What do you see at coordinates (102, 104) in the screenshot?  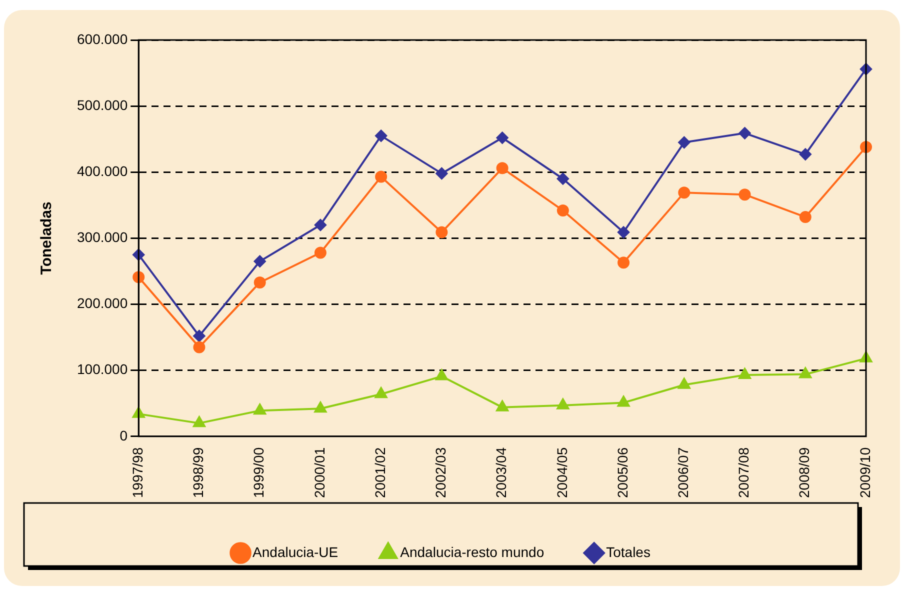 I see `y-tick-label: 500.000` at bounding box center [102, 104].